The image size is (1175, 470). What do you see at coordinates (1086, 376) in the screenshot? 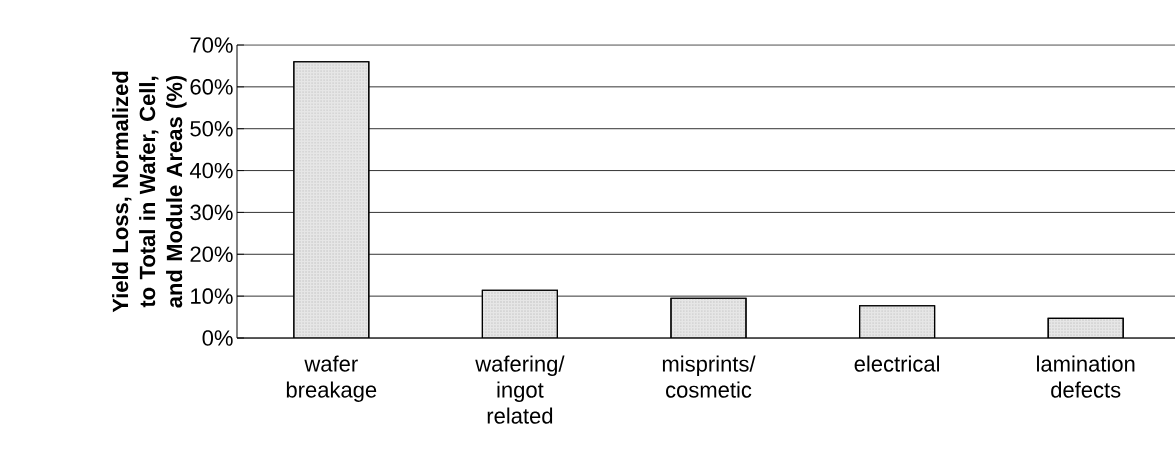
I see `x-tick-label: lamination defects` at bounding box center [1086, 376].